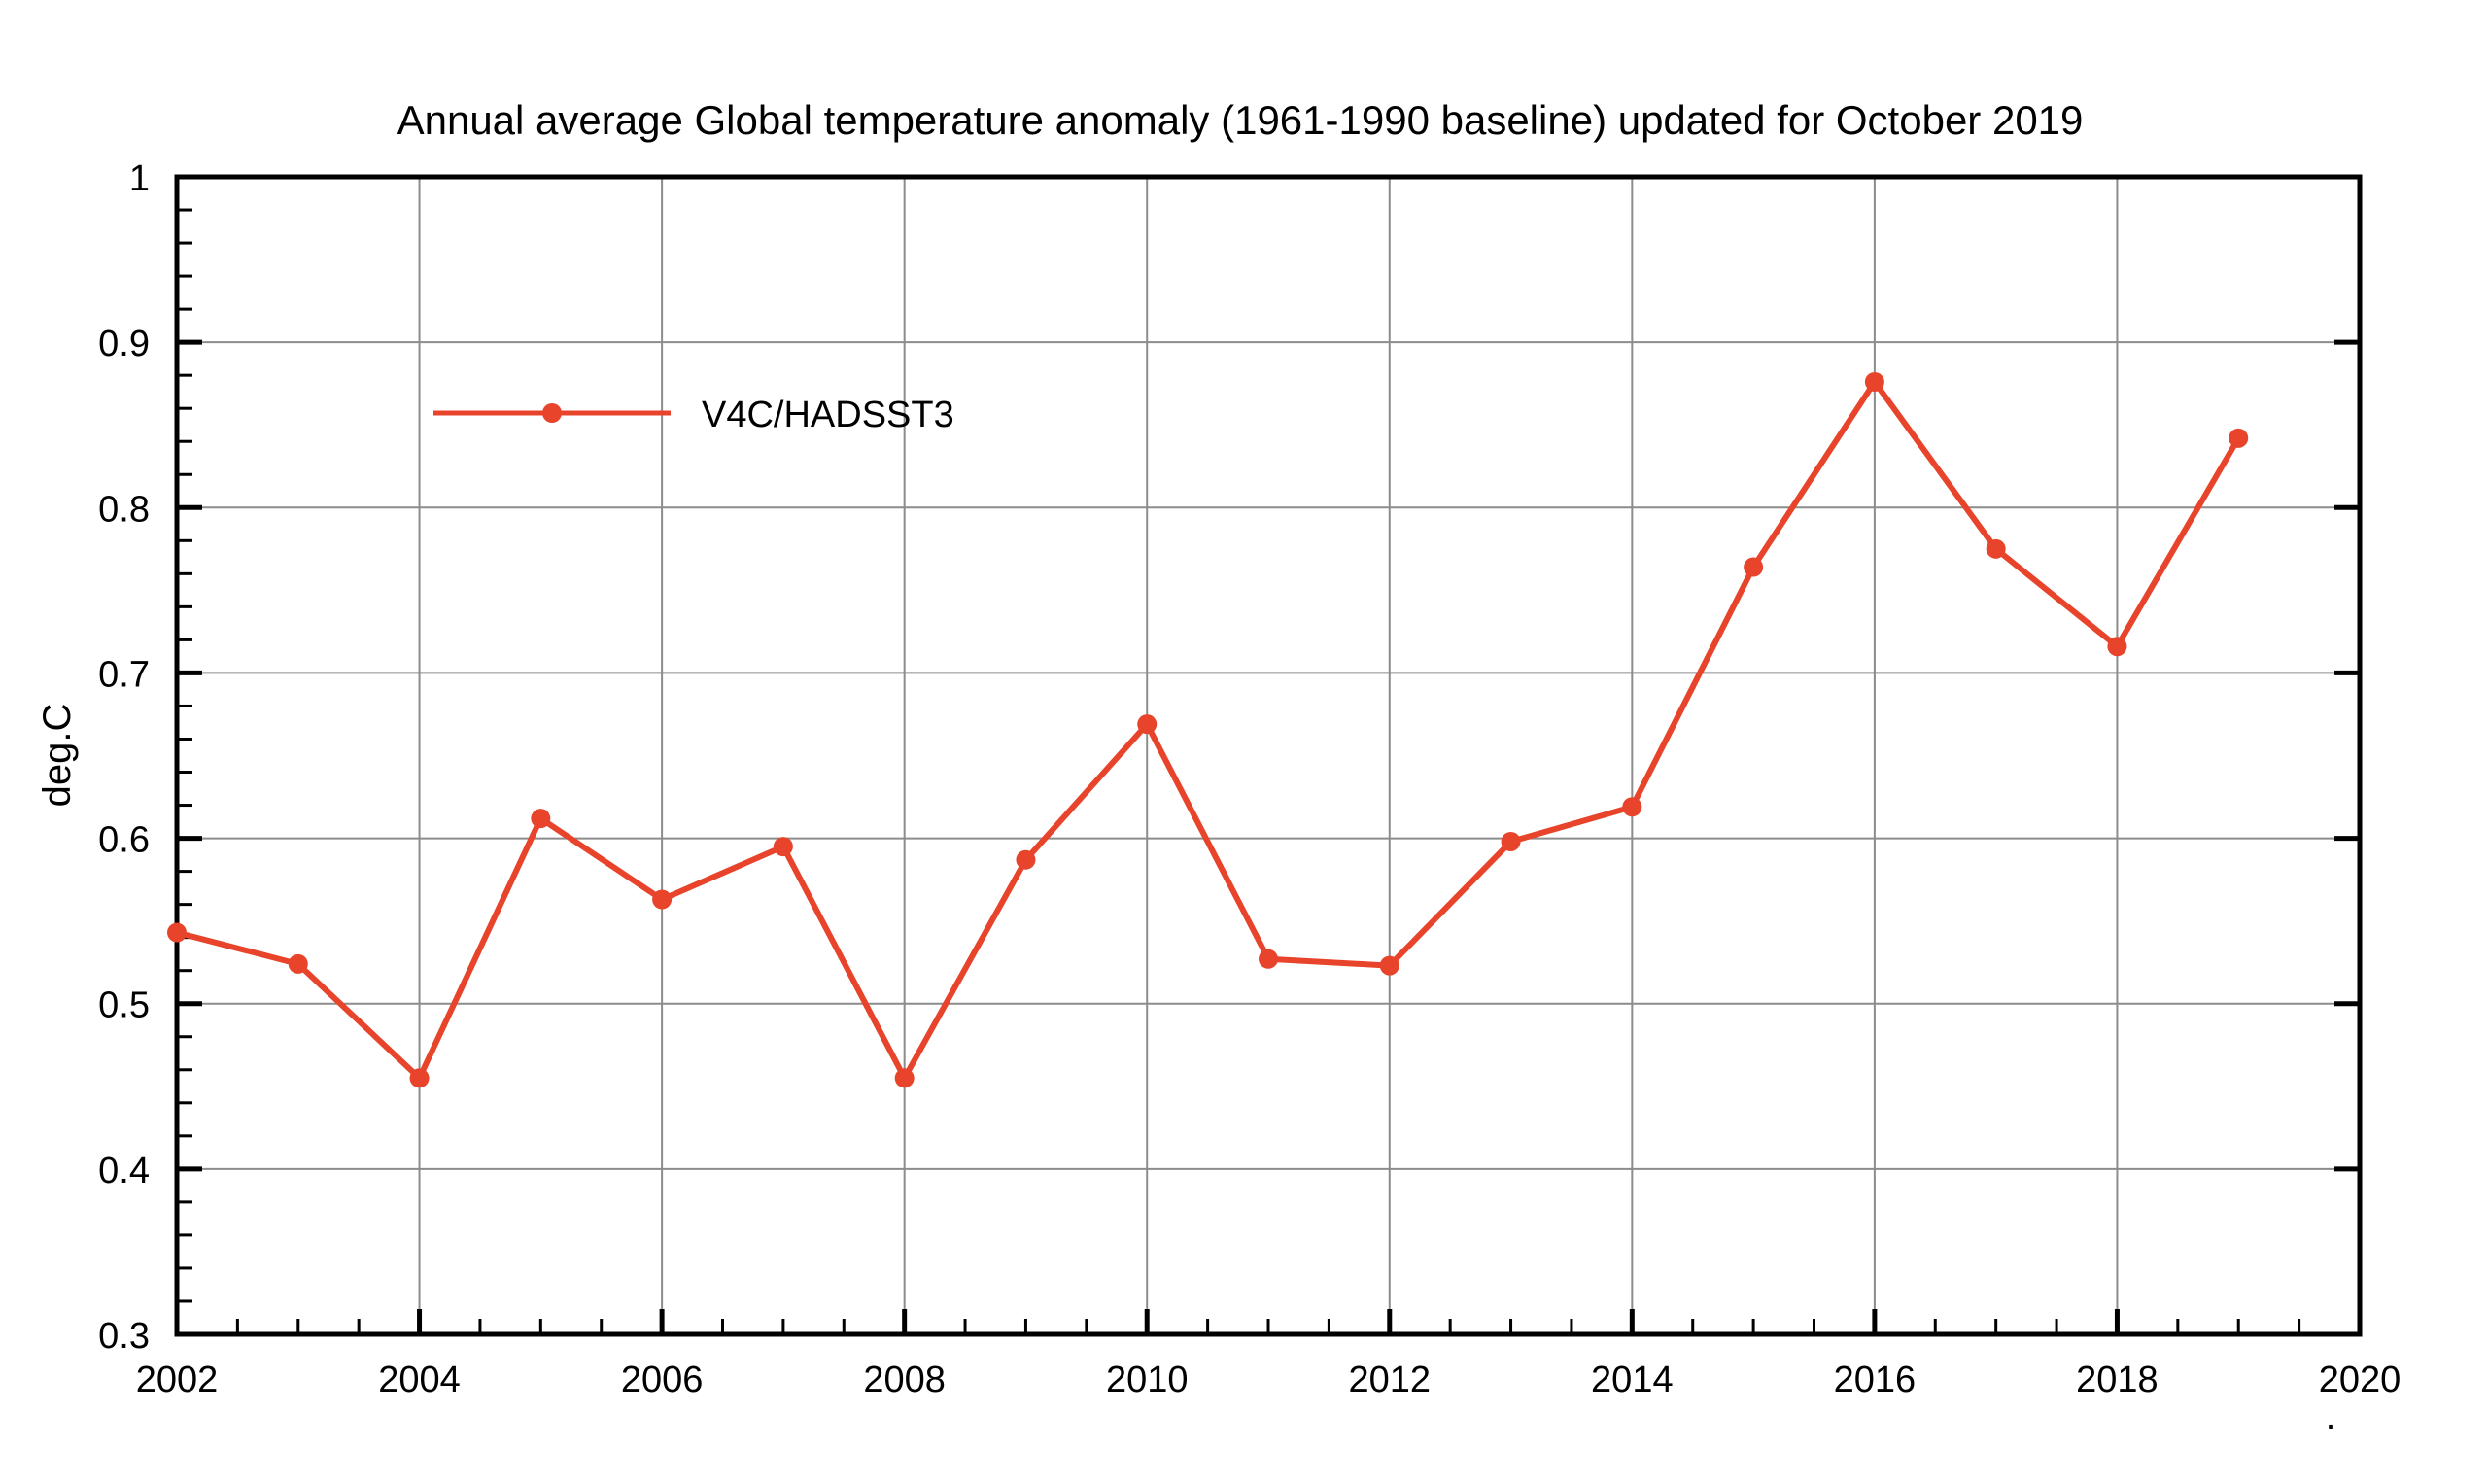 This screenshot has width=2488, height=1484. I want to click on y-tick-label: 0.8, so click(124, 509).